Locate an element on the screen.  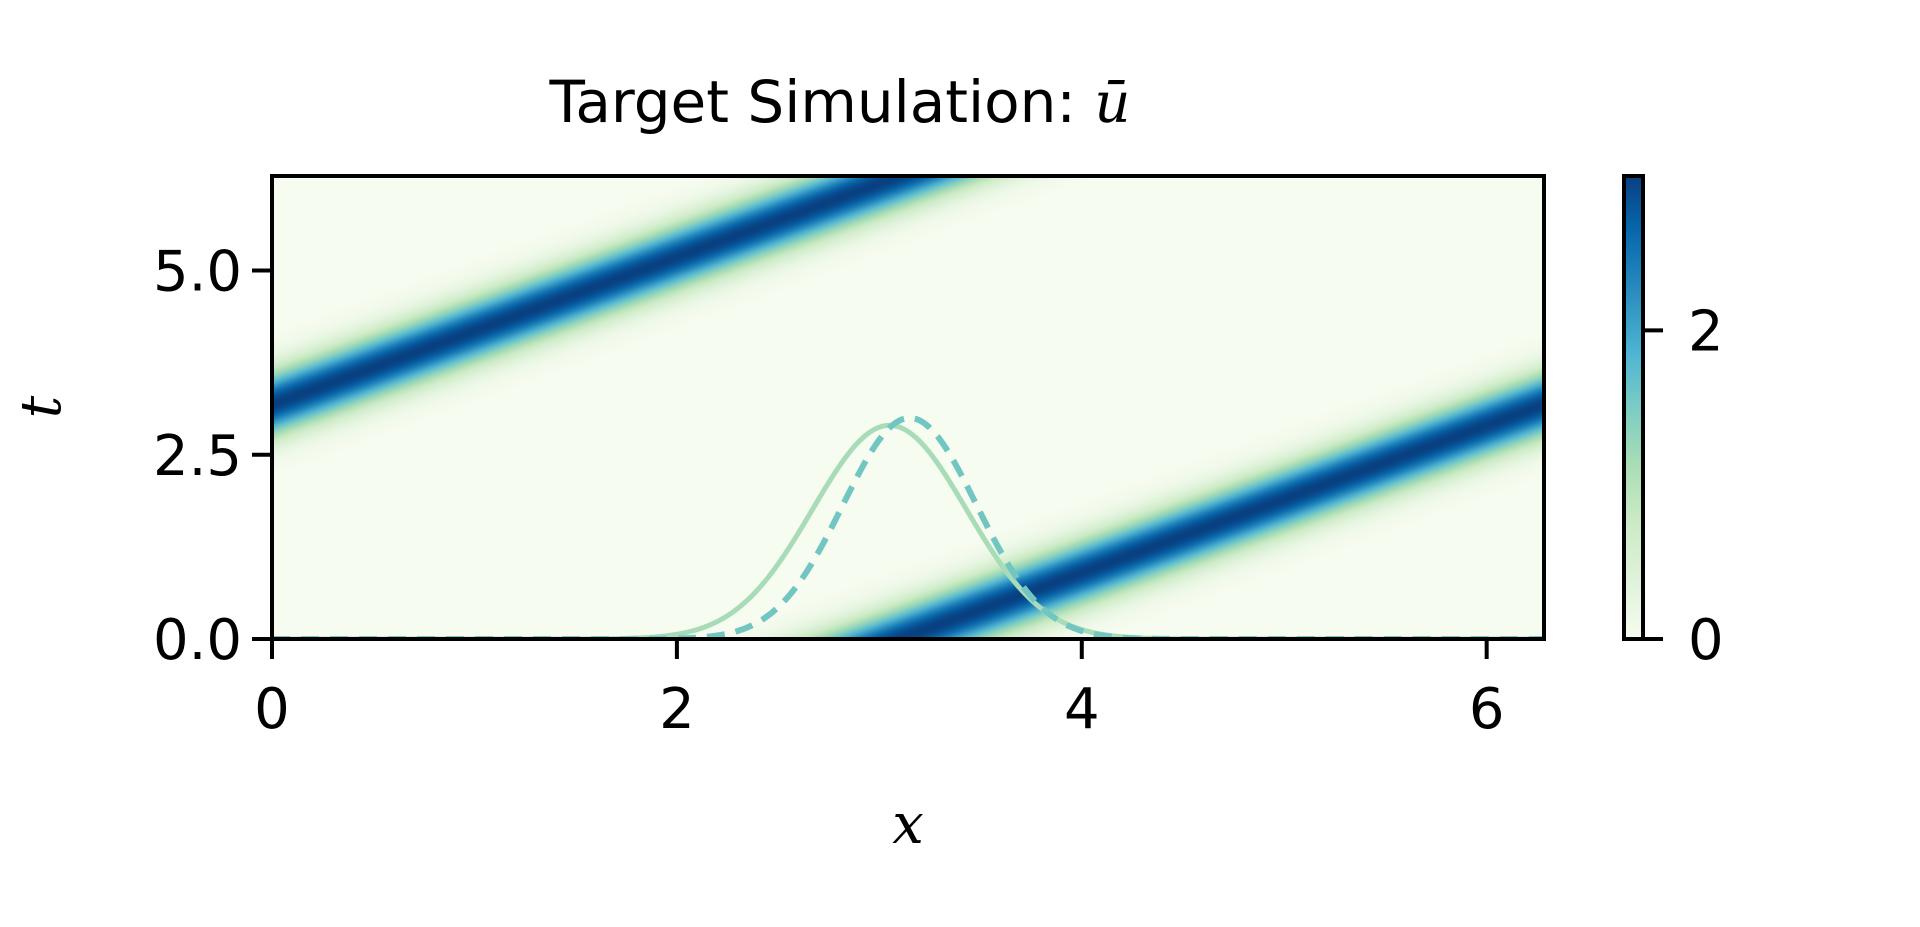
colorbar is located at coordinates (1633, 407).